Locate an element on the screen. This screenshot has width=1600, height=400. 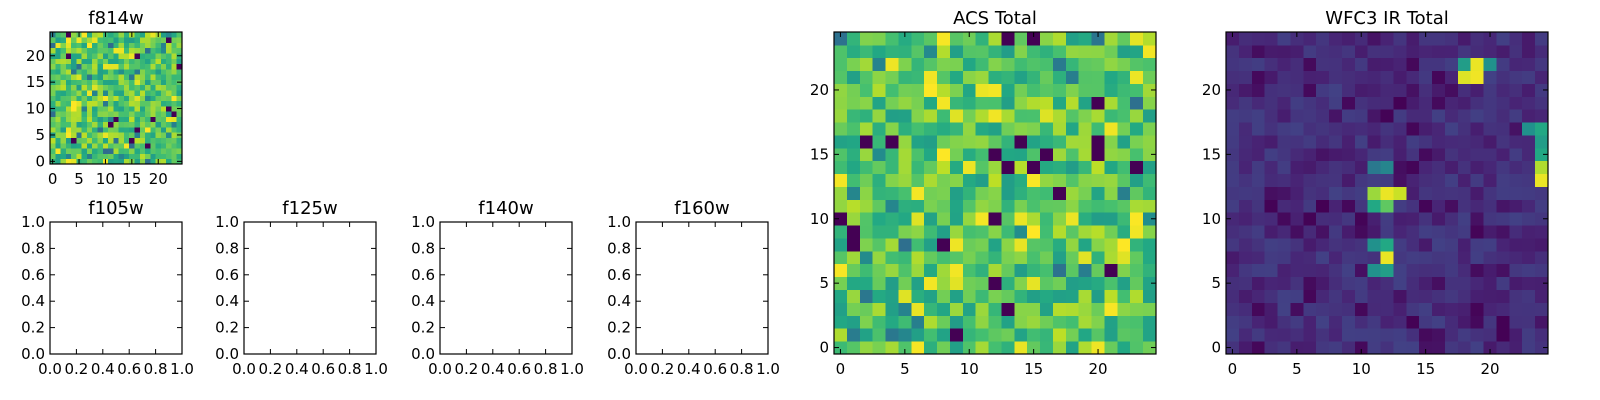
y-tick-label: 0.4 is located at coordinates (33, 301).